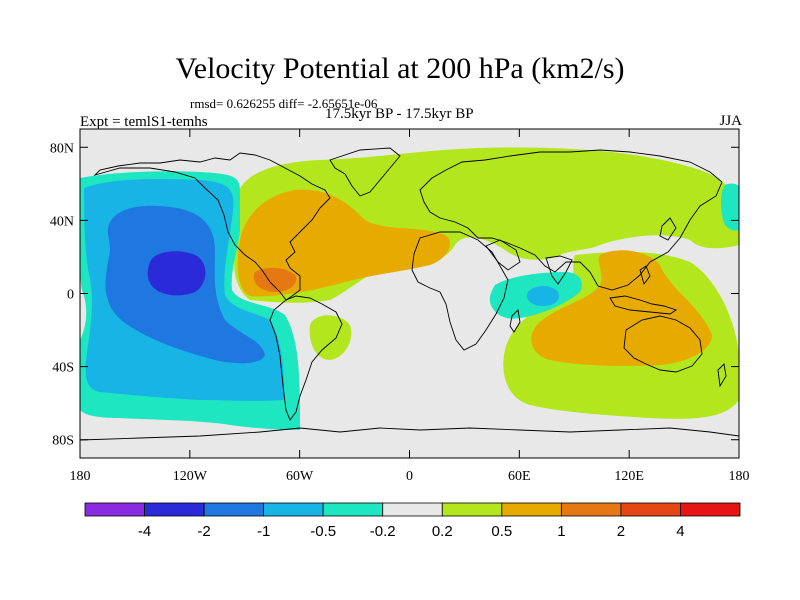 The image size is (800, 600). What do you see at coordinates (144, 122) in the screenshot?
I see `experiment-label: Expt = temlS1-temhs` at bounding box center [144, 122].